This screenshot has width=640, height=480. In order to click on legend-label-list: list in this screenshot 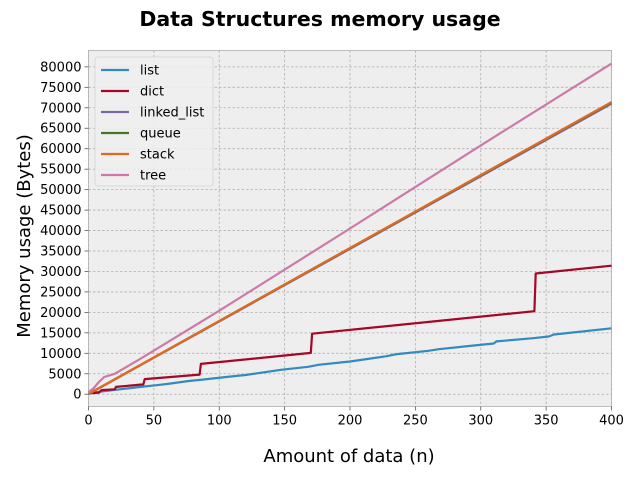, I will do `click(149, 71)`.